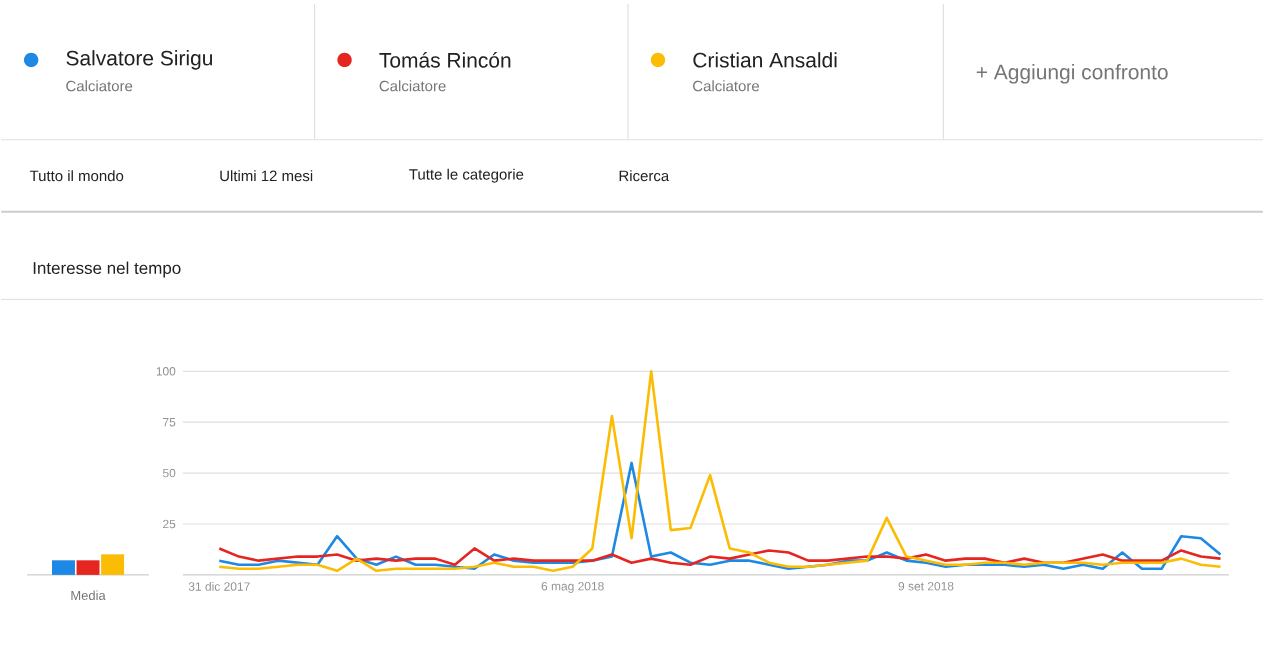 This screenshot has width=1264, height=656. What do you see at coordinates (107, 269) in the screenshot?
I see `chart-title: Interesse nel tempo` at bounding box center [107, 269].